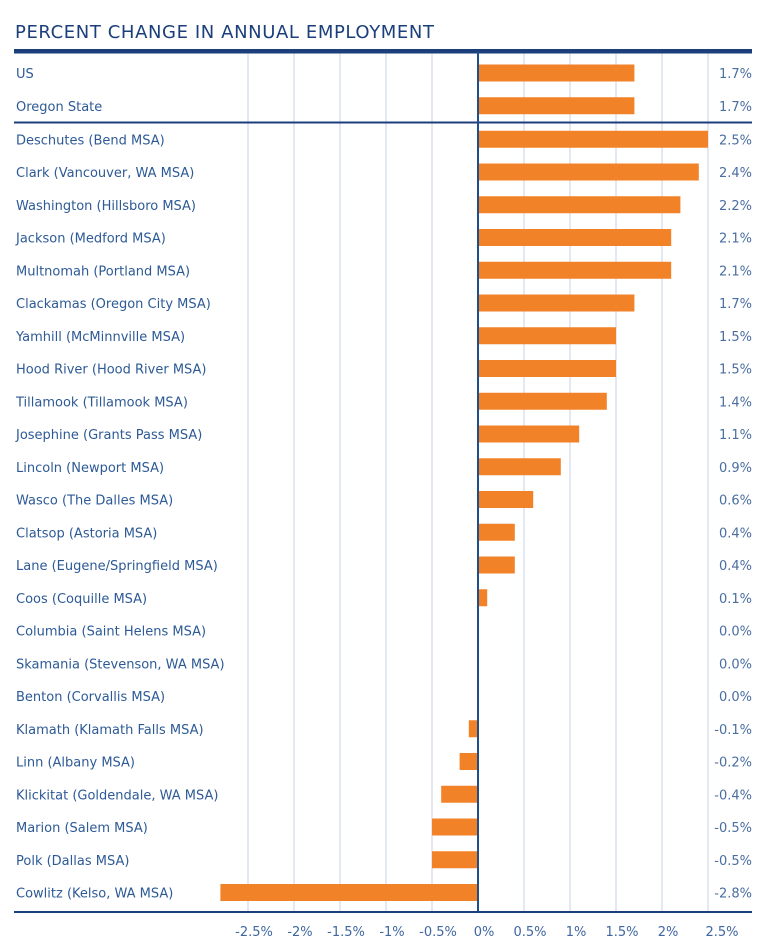  What do you see at coordinates (90, 697) in the screenshot?
I see `category-label: Benton (Corvallis MSA)` at bounding box center [90, 697].